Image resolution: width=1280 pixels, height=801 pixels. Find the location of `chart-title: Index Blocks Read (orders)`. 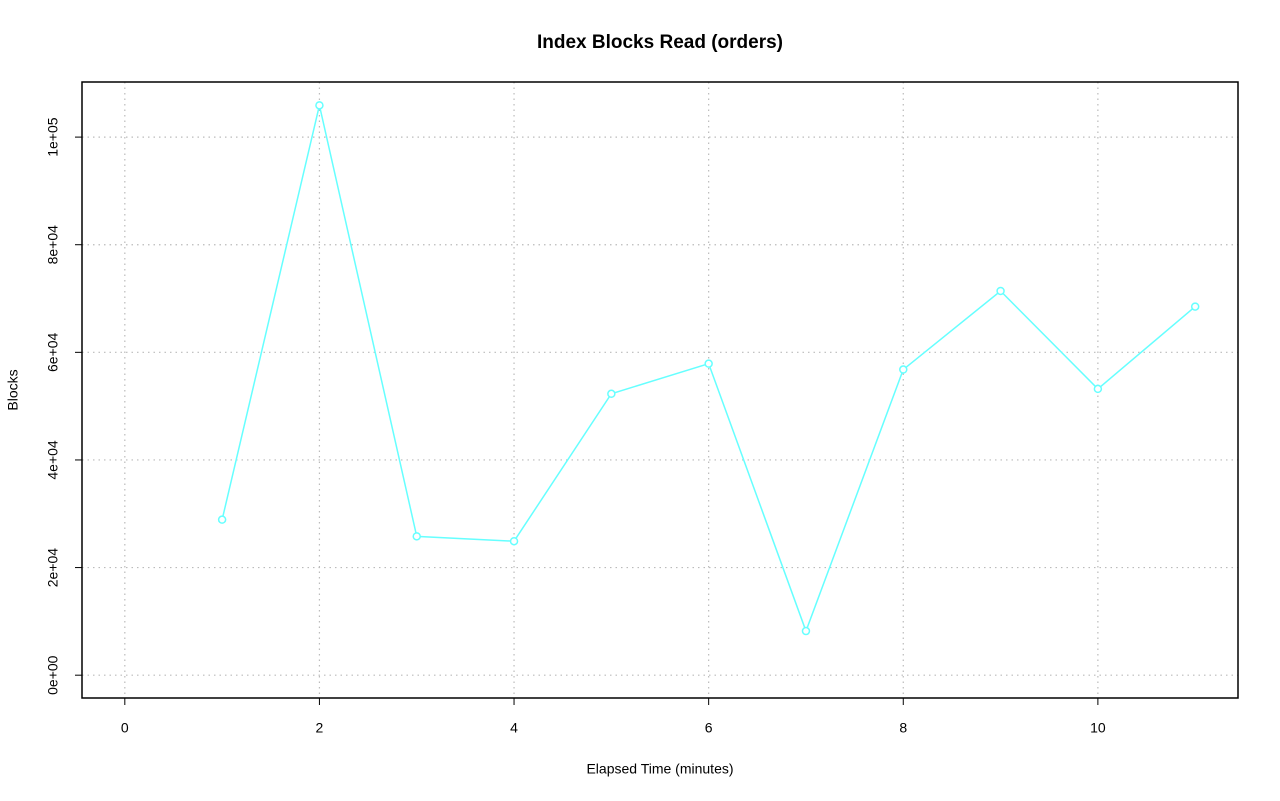

chart-title: Index Blocks Read (orders) is located at coordinates (660, 42).